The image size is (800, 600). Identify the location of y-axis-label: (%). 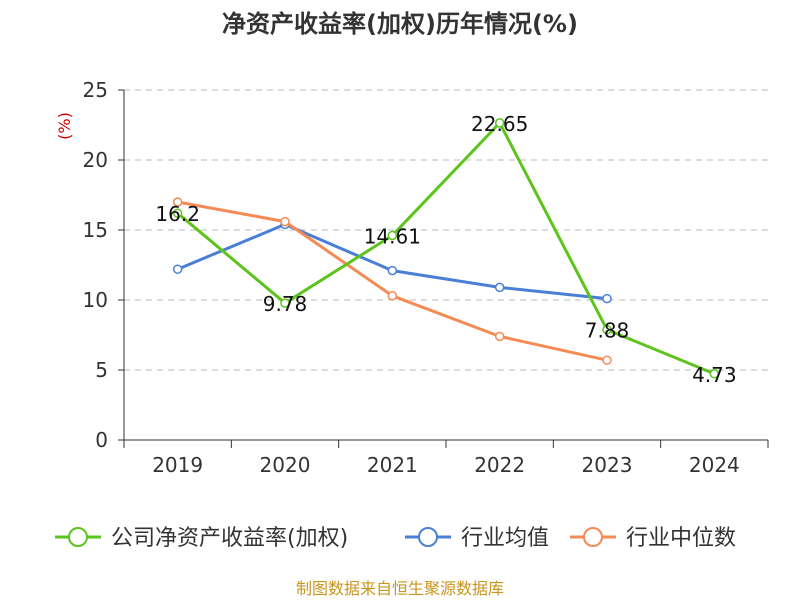
(64, 126).